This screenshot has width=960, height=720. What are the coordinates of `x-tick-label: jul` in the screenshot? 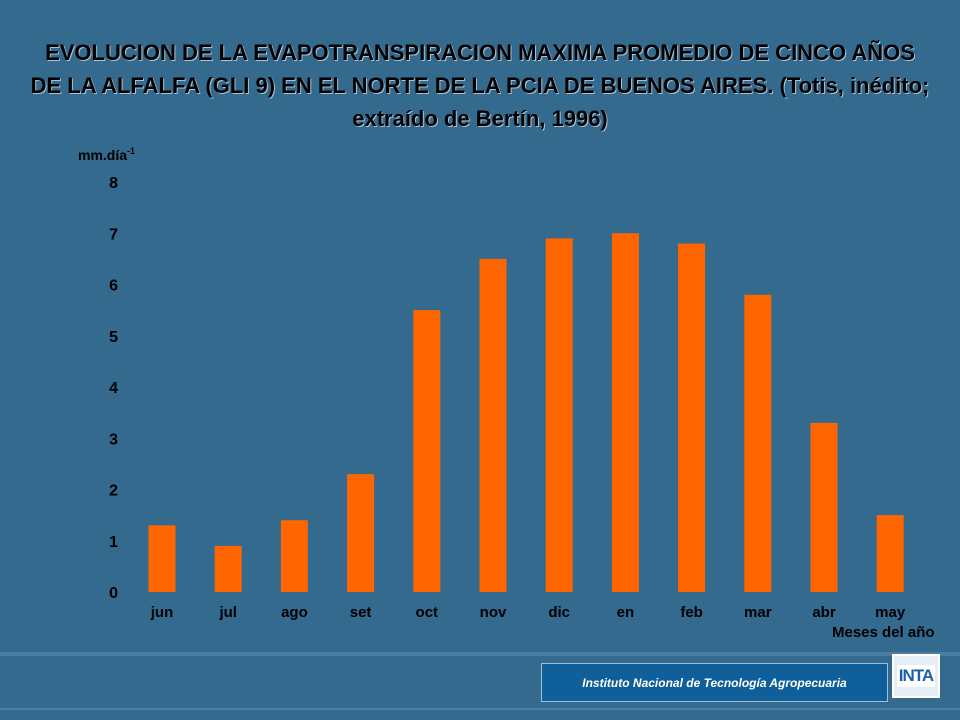 It's located at (227, 612).